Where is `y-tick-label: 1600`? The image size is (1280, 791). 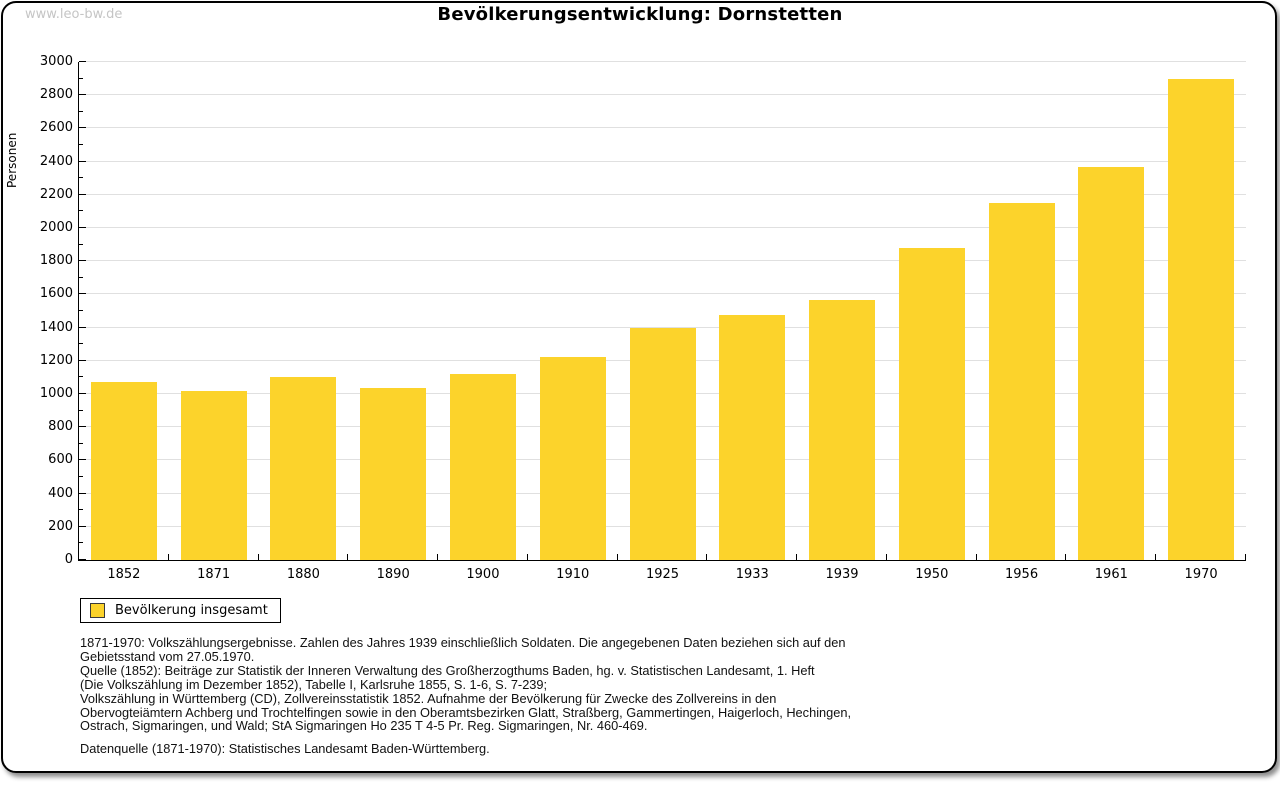 y-tick-label: 1600 is located at coordinates (56, 294).